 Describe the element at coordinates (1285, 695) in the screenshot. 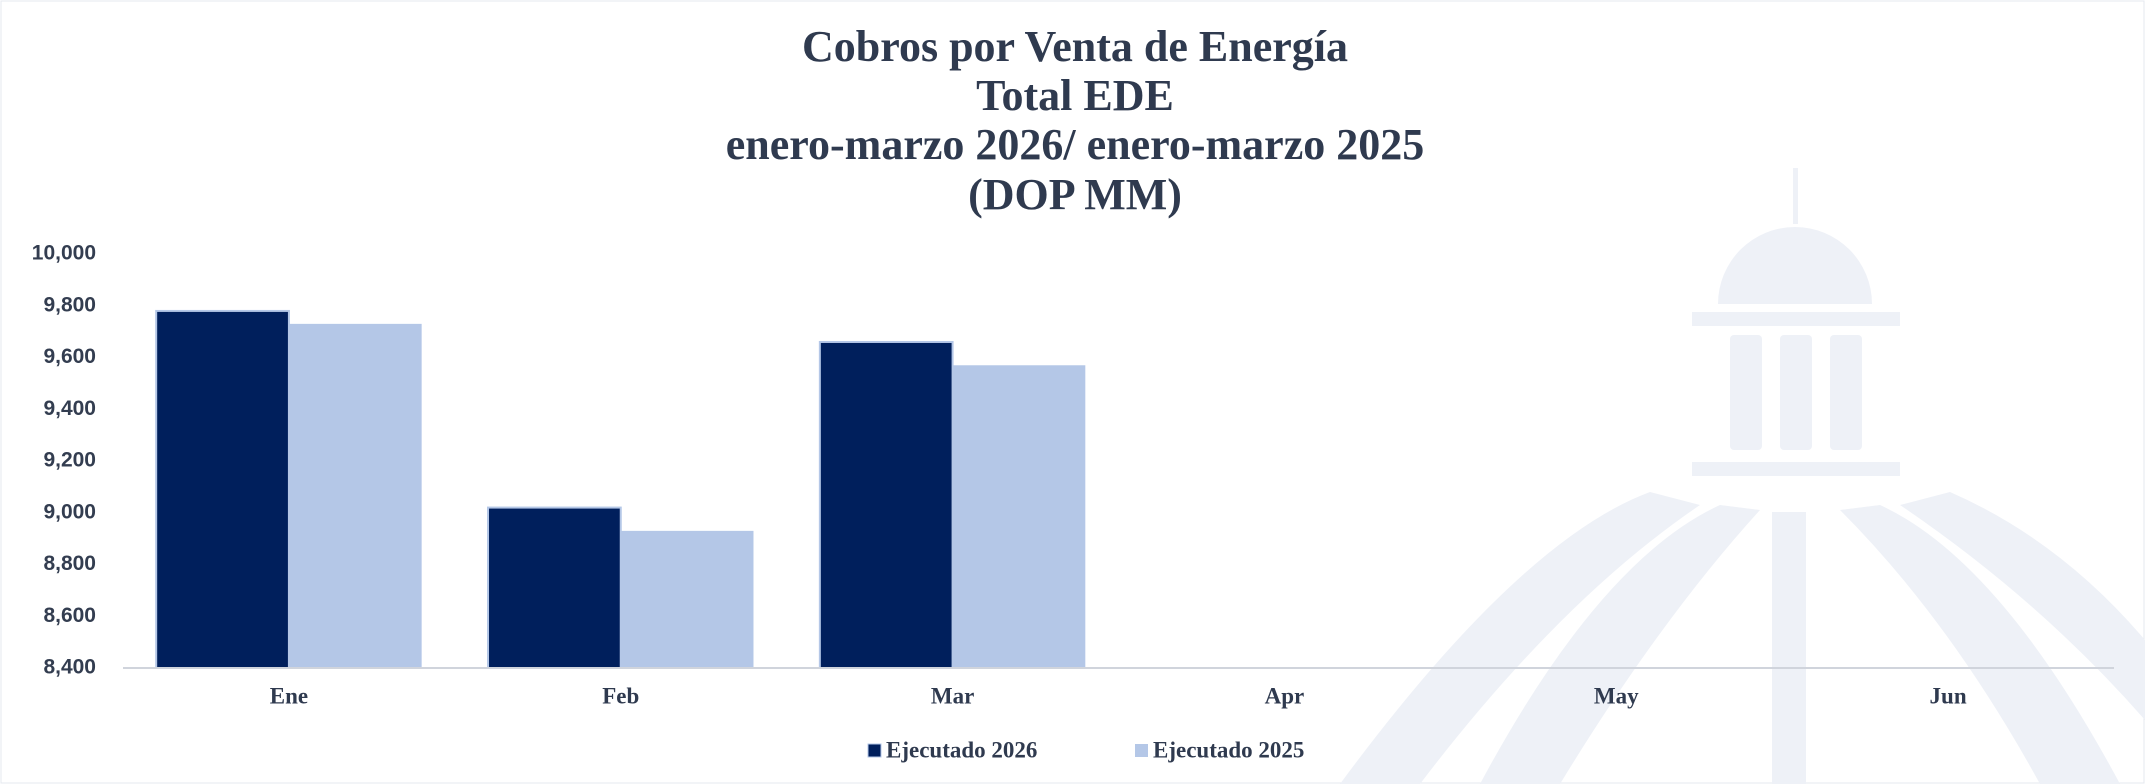

I see `x-tick-label: Apr` at that location.